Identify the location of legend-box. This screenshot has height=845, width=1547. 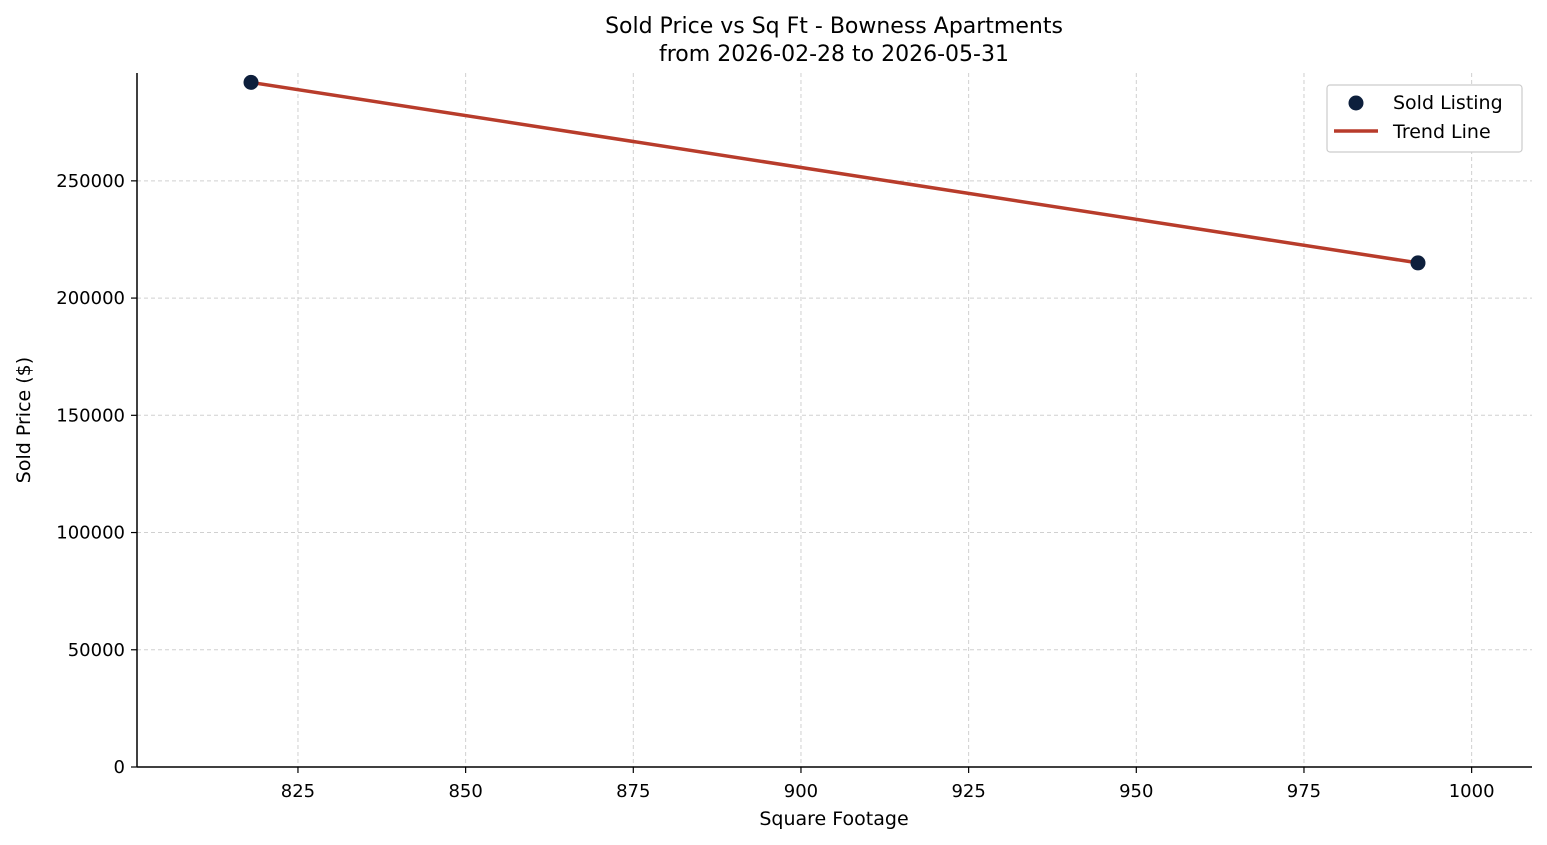
(1424, 118).